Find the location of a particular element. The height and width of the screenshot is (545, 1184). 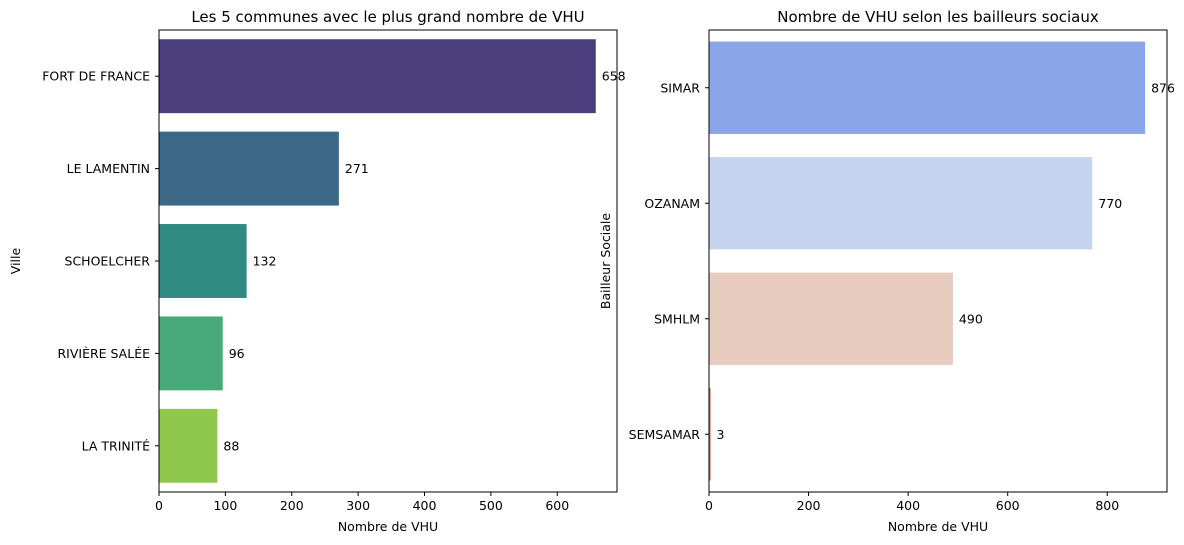

data-label: 96 is located at coordinates (237, 353).